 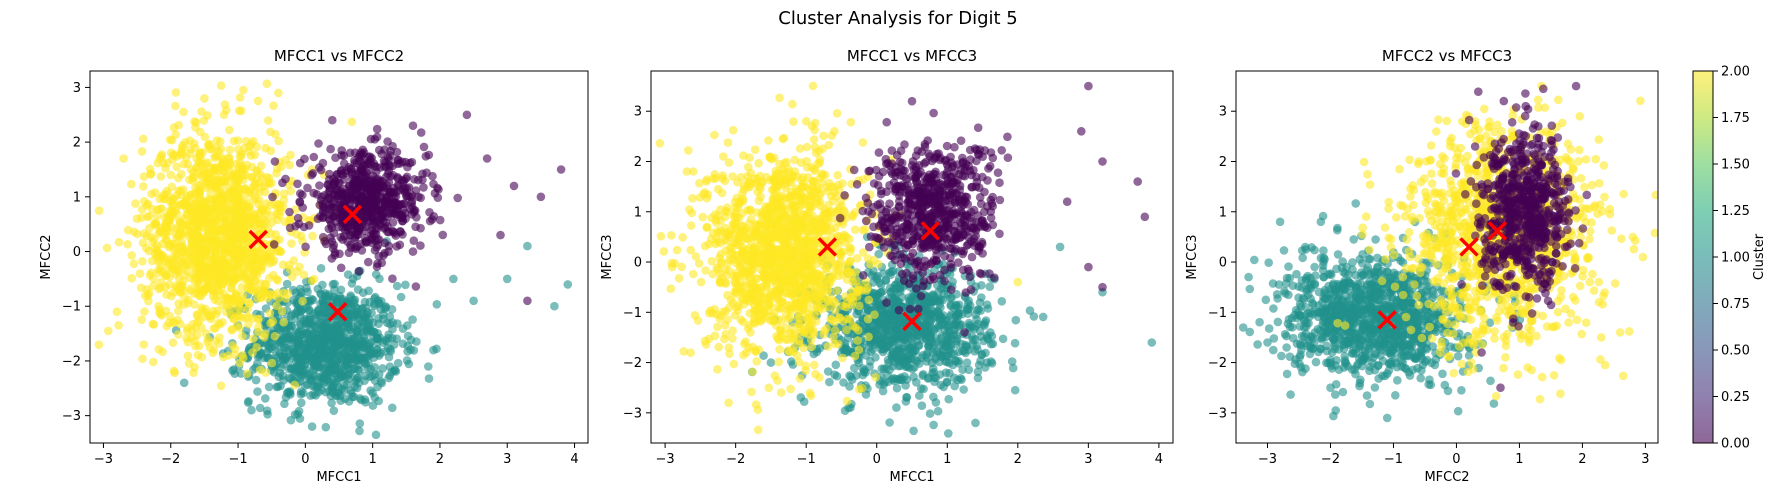 What do you see at coordinates (352, 214) in the screenshot?
I see `centroid-marker` at bounding box center [352, 214].